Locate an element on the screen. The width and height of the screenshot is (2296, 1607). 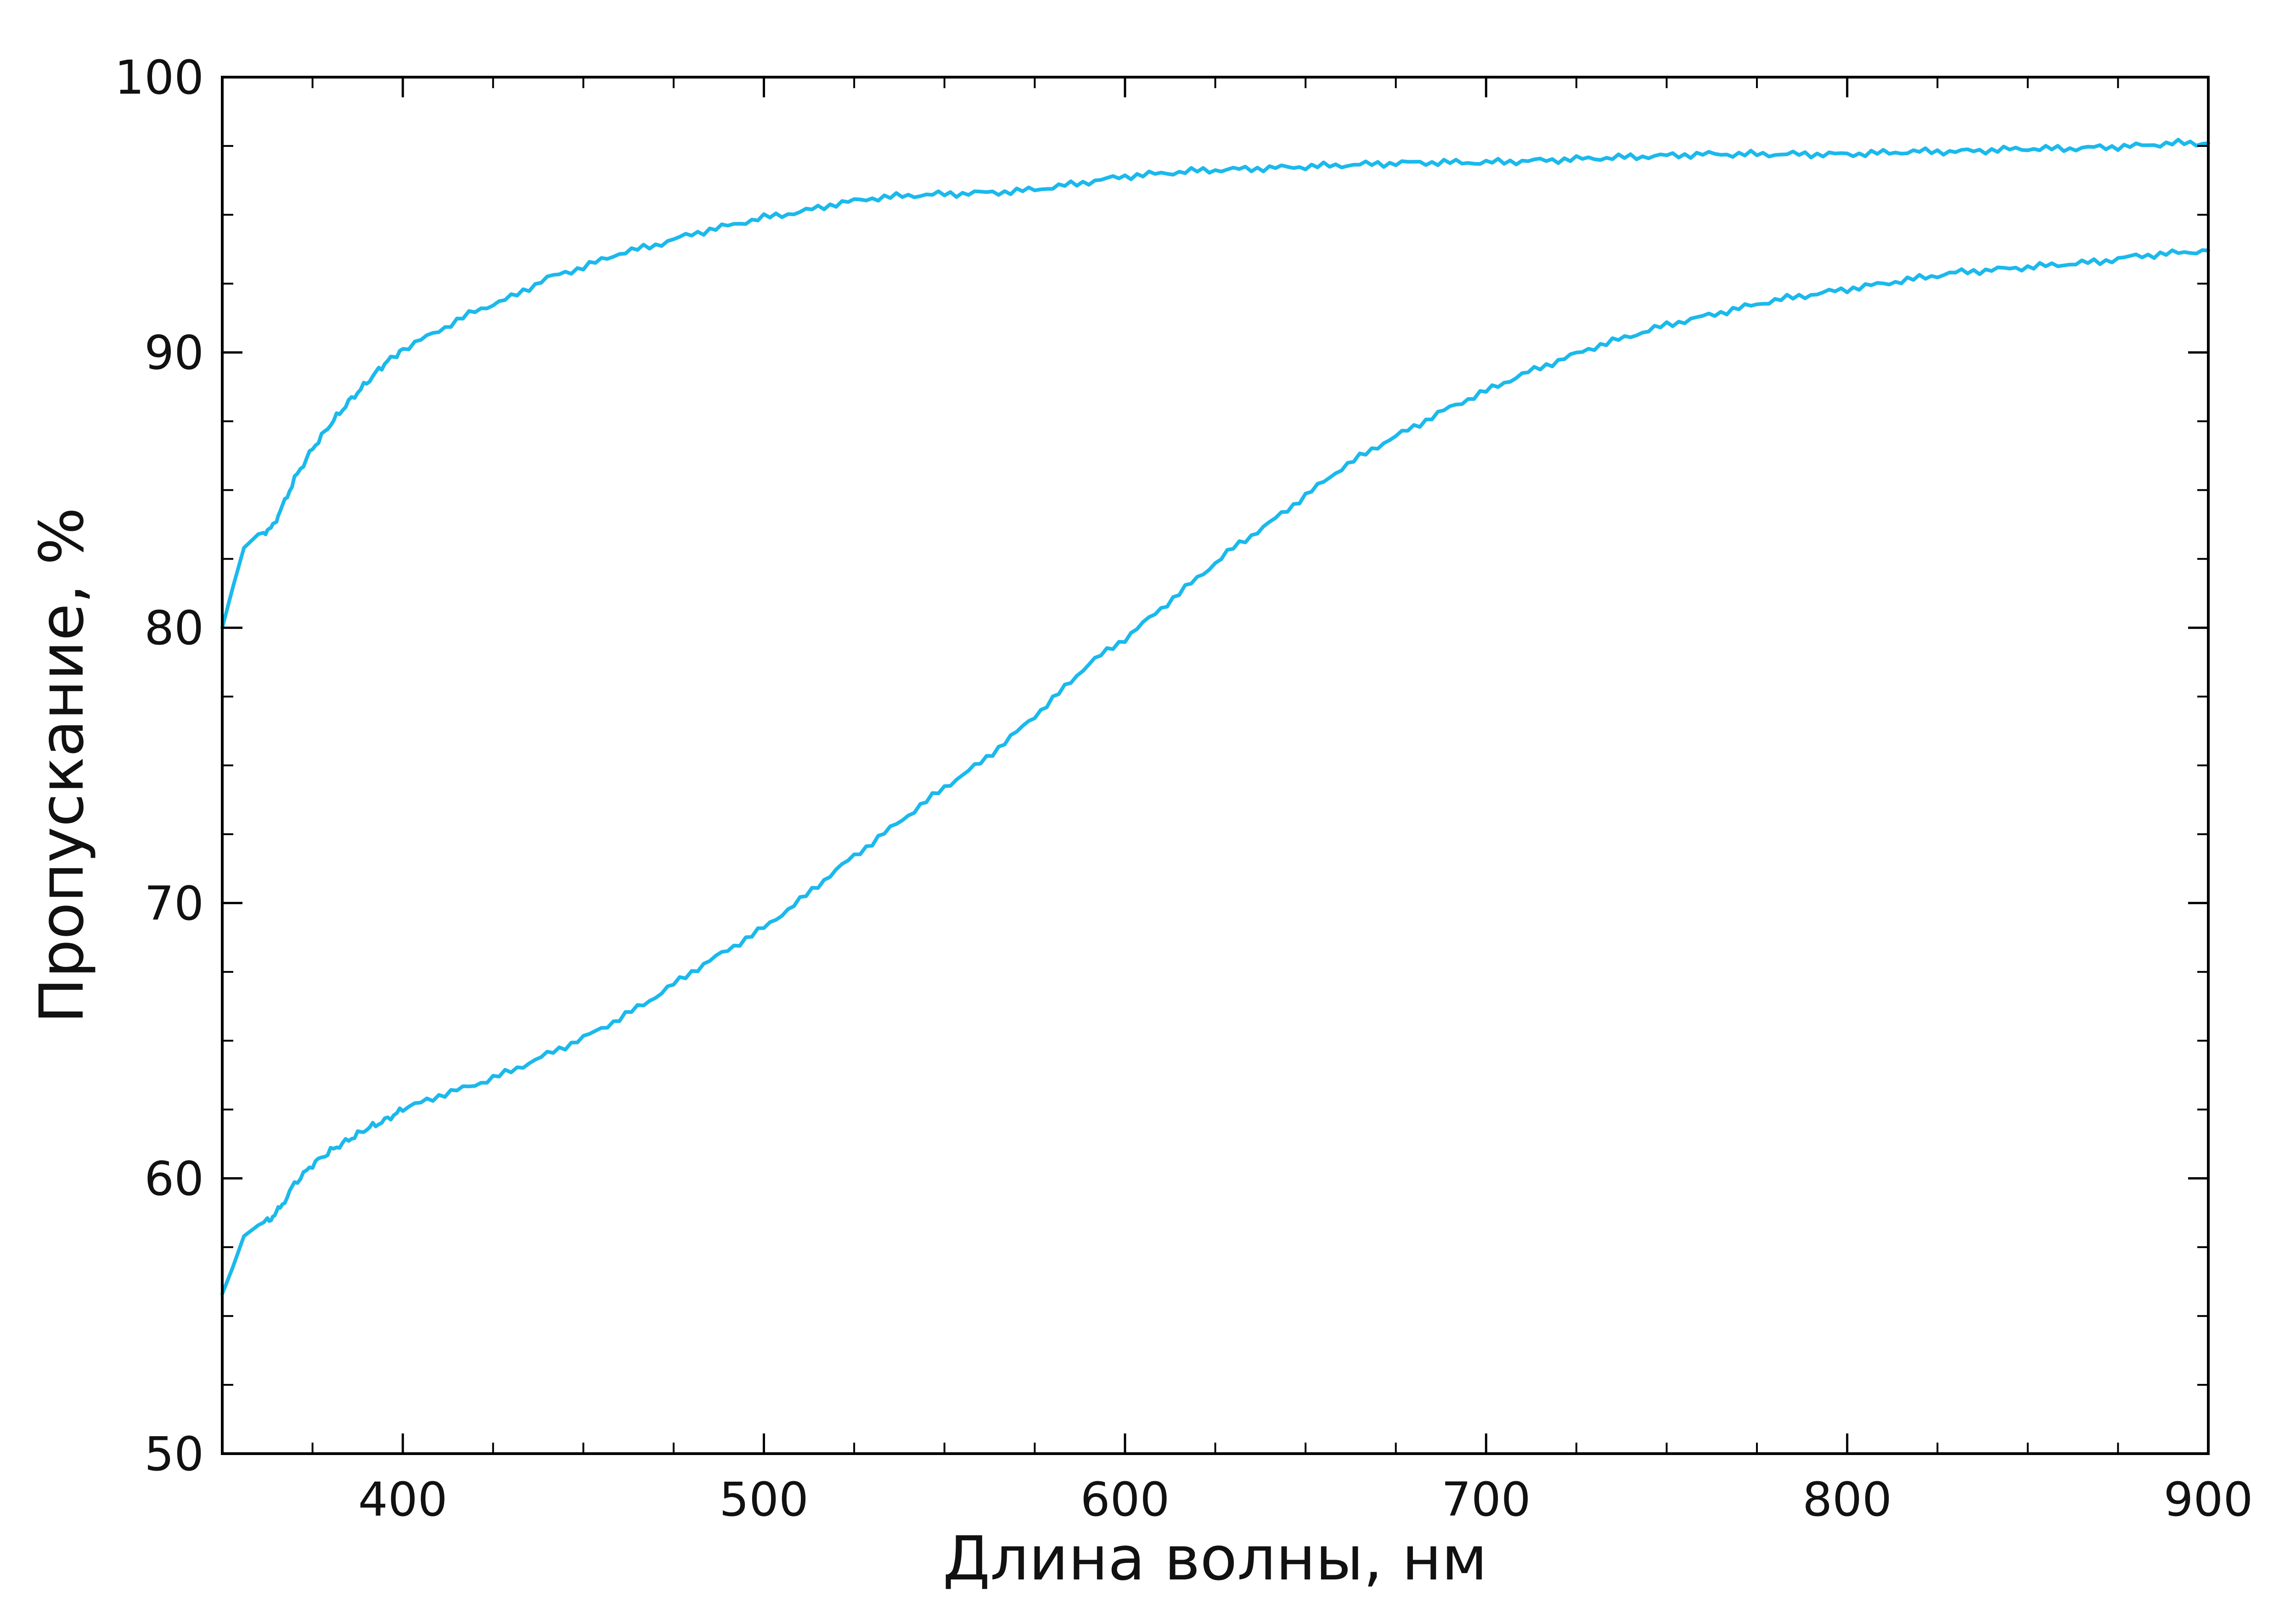
x-tick-label: 800 is located at coordinates (1847, 1499).